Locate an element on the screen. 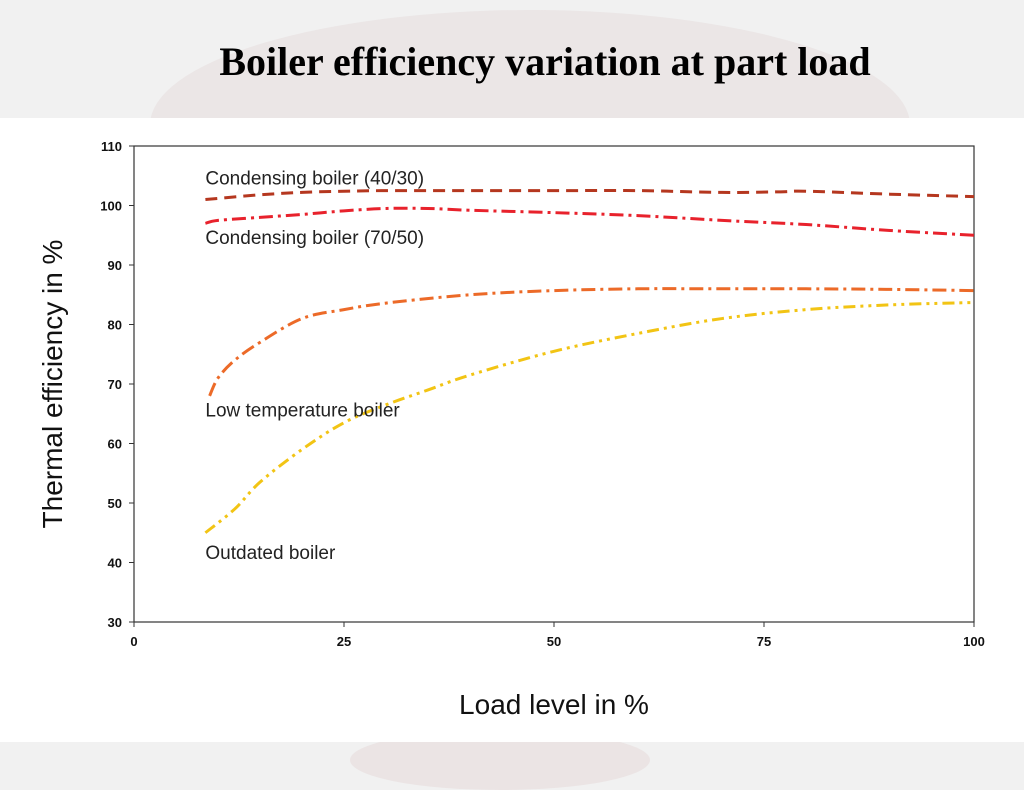  x-tick-label: 50 is located at coordinates (554, 641).